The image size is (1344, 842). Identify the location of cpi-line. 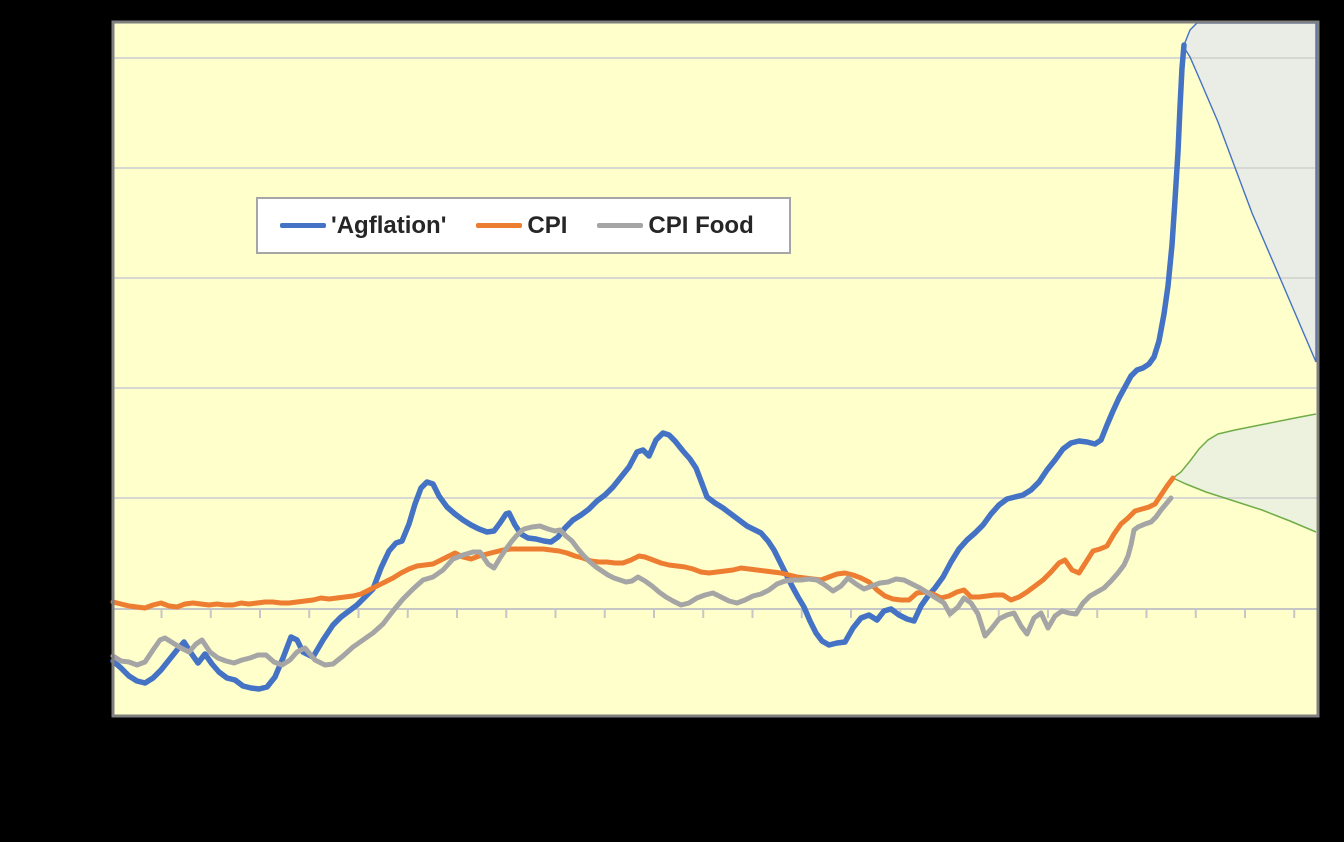
(643, 543).